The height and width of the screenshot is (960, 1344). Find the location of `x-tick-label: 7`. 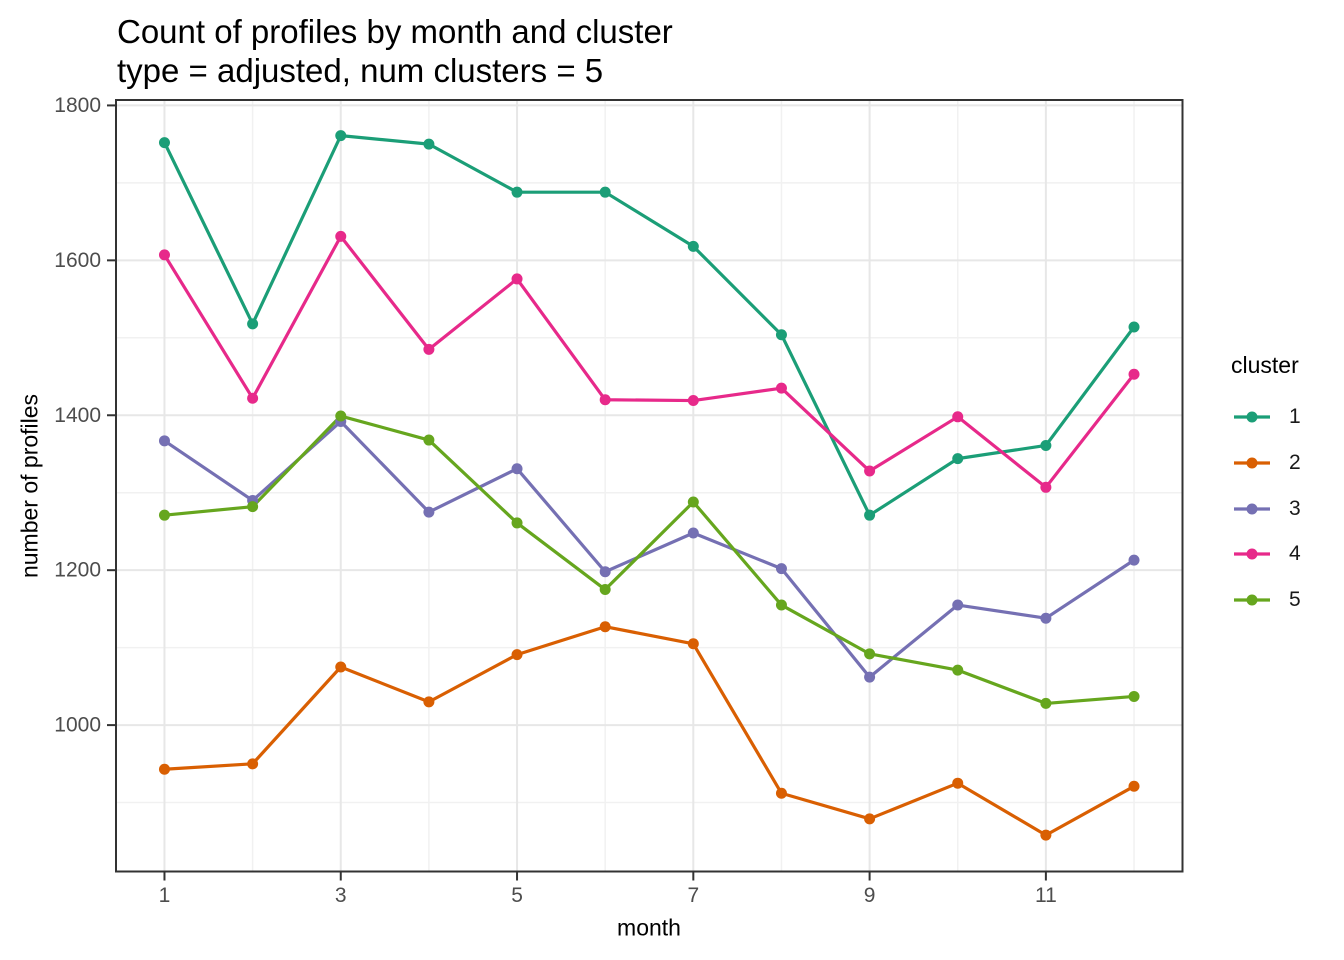

x-tick-label: 7 is located at coordinates (693, 895).